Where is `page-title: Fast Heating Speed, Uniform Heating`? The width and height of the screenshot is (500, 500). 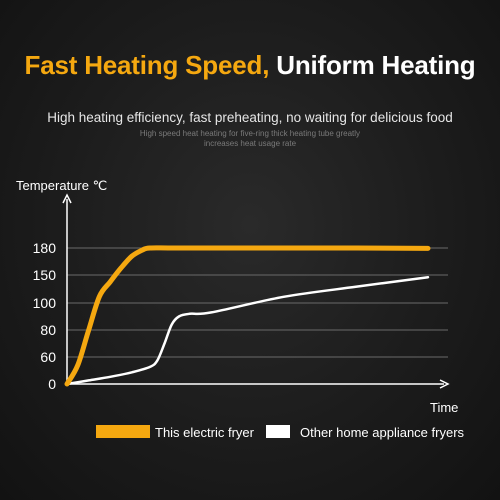
page-title: Fast Heating Speed, Uniform Heating is located at coordinates (250, 65).